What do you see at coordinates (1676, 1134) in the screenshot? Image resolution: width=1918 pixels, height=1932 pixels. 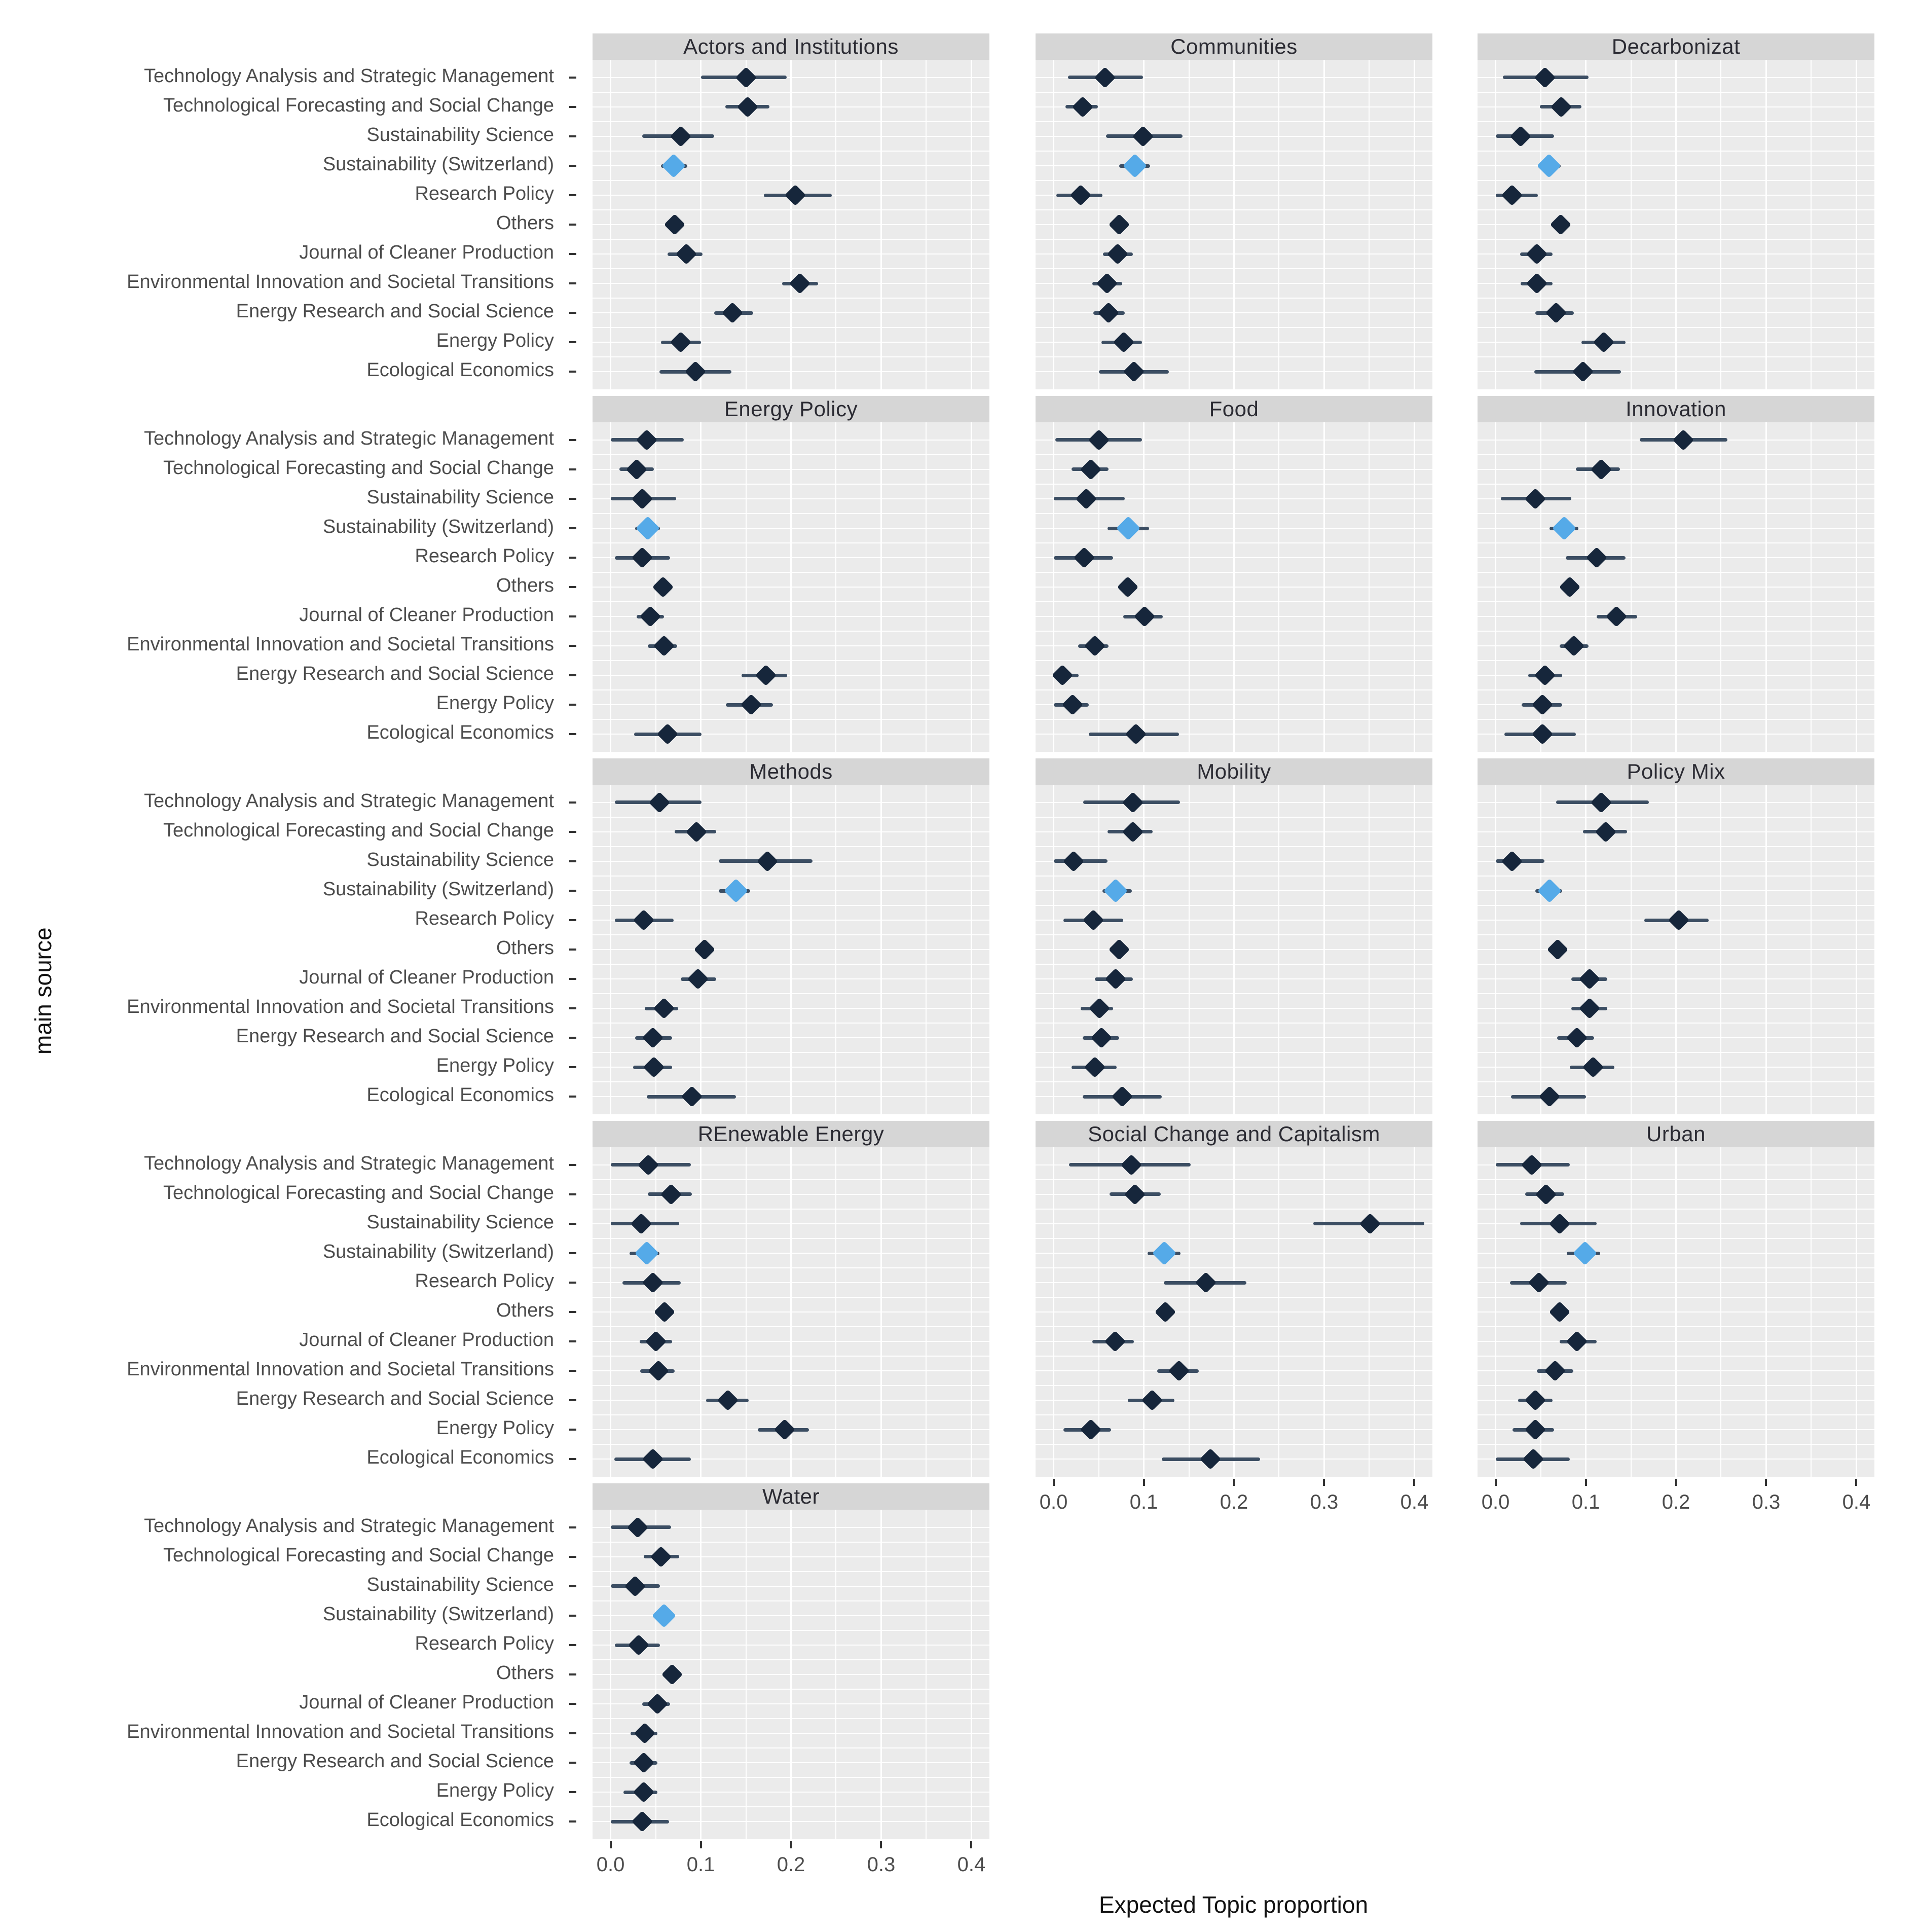 I see `facet-strip: Urban` at bounding box center [1676, 1134].